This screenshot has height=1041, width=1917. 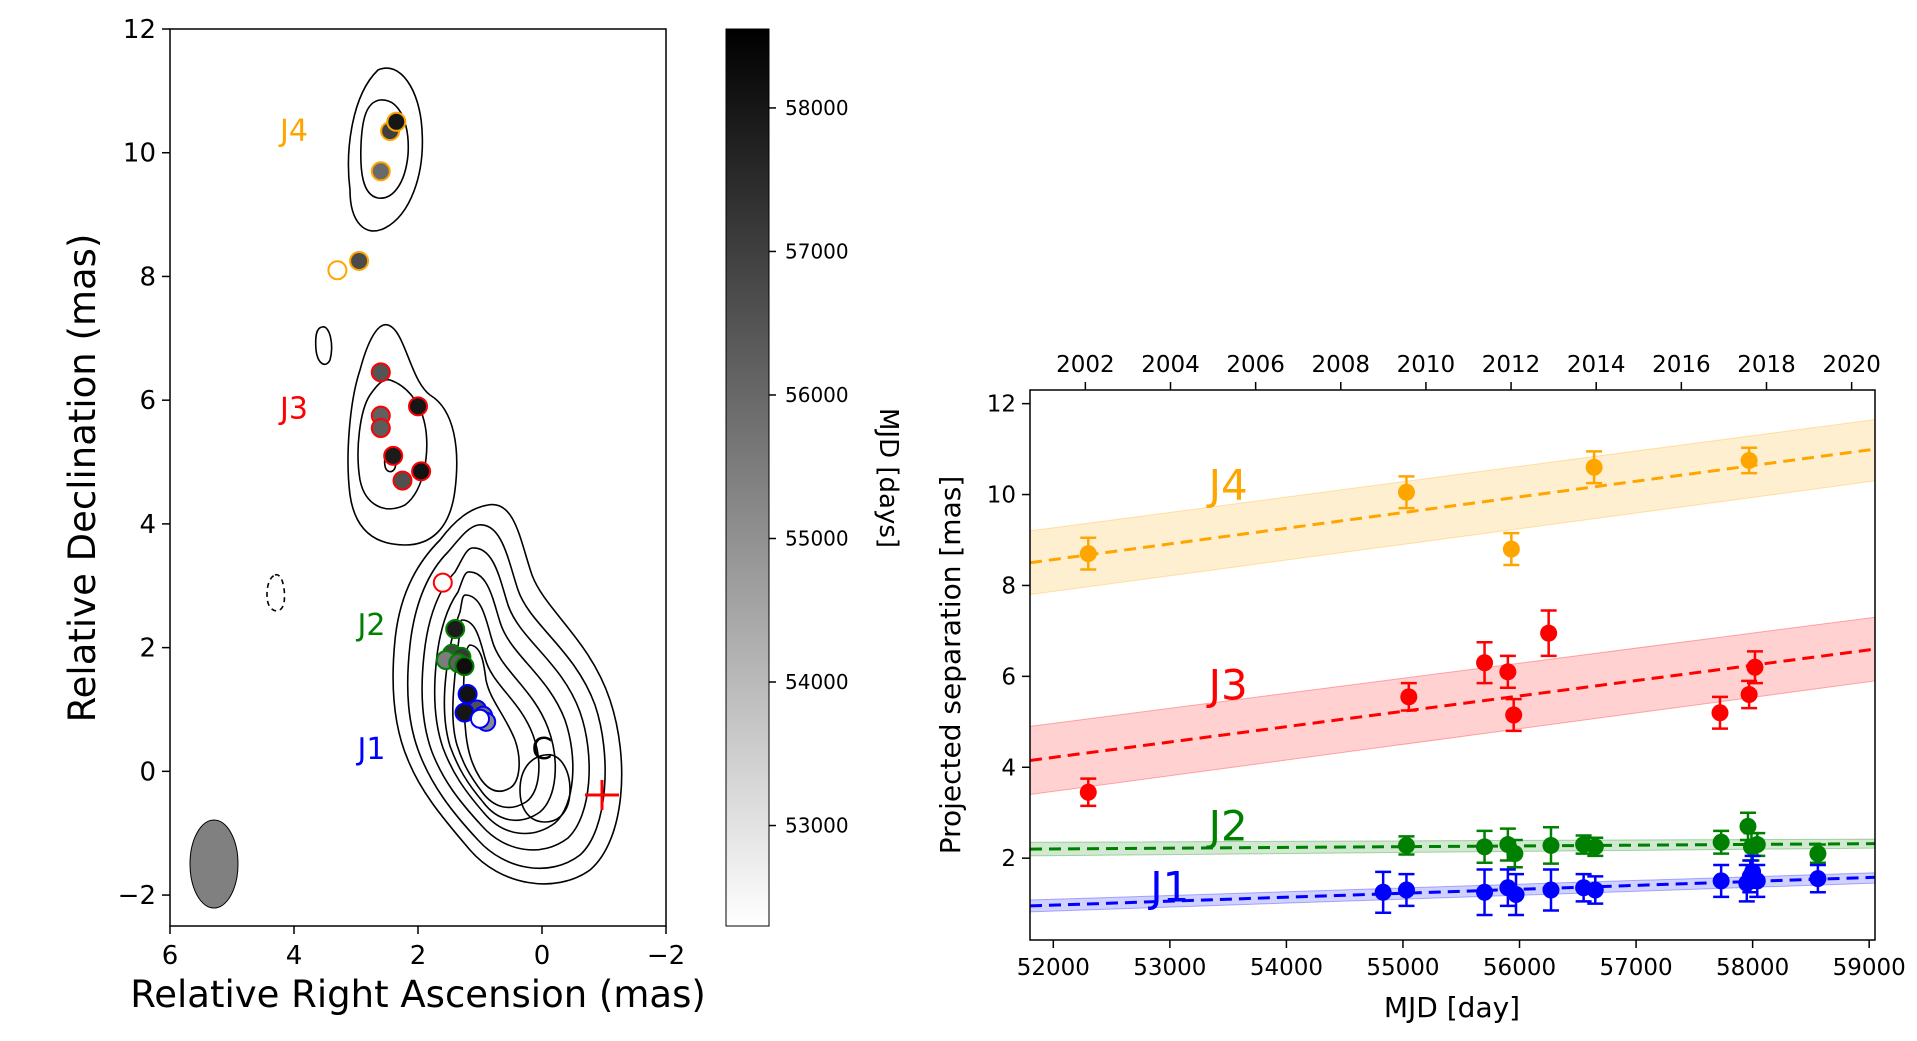 What do you see at coordinates (817, 682) in the screenshot?
I see `colorbar-tick-label-1: 54000` at bounding box center [817, 682].